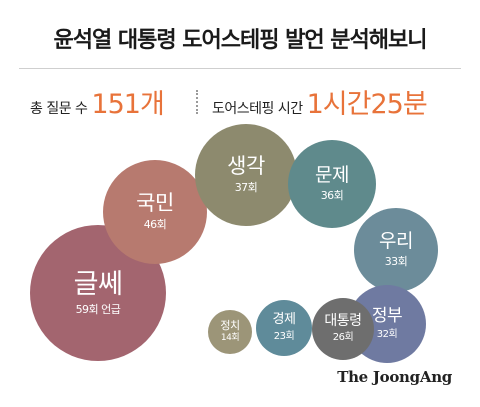 The image size is (480, 407). I want to click on bubble-count: 46회, so click(155, 225).